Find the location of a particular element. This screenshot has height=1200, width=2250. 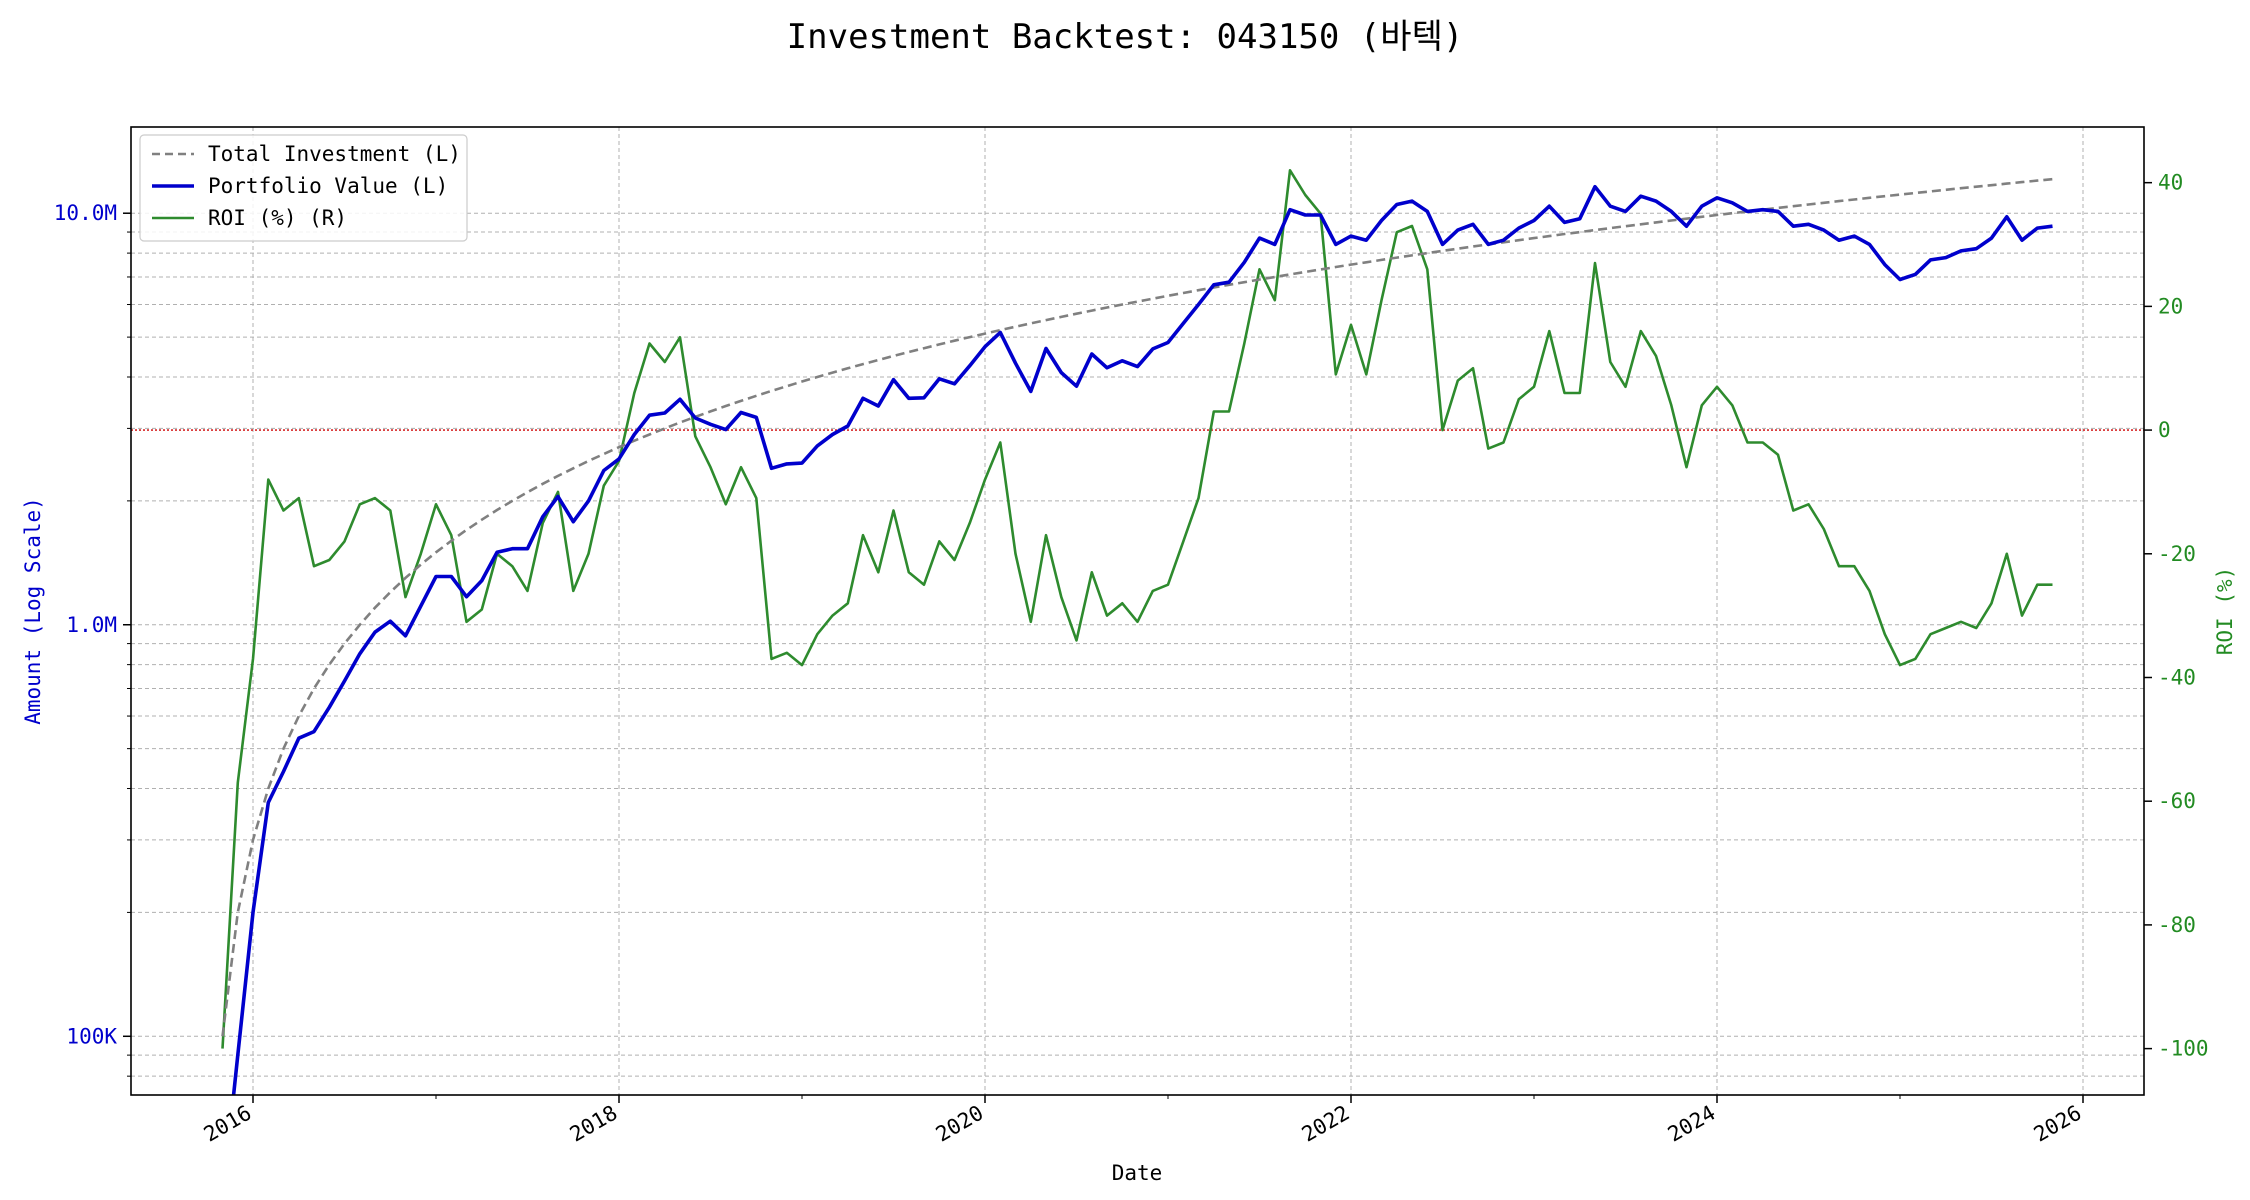

y-axis-left-label: Amount (Log Scale) is located at coordinates (33, 611).